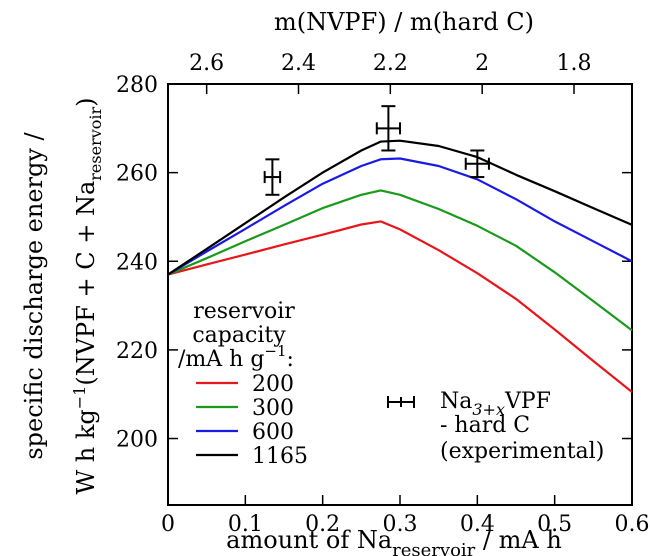  I want to click on top-axis-ticks: 2.6 2.4 2.2 2 1.8, so click(390, 72).